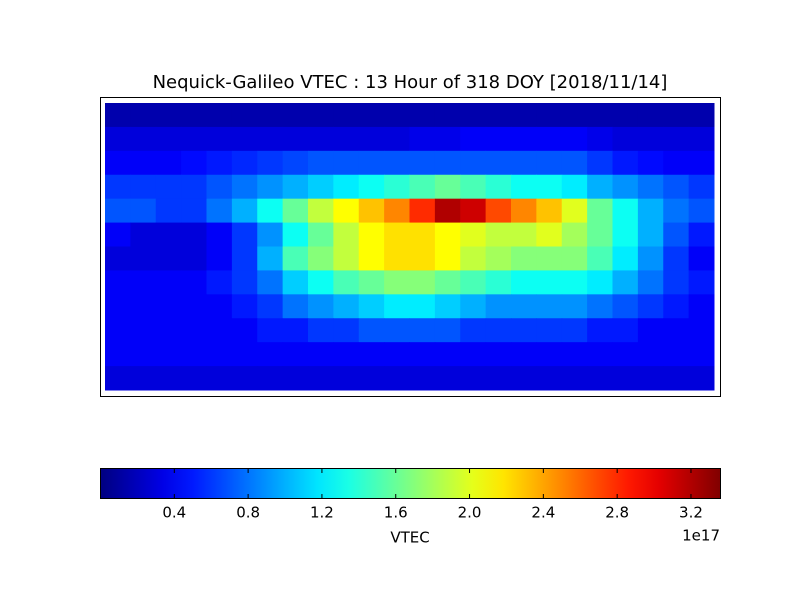 This screenshot has width=800, height=600. Describe the element at coordinates (543, 513) in the screenshot. I see `colorbar-tick-label: 2.4` at that location.